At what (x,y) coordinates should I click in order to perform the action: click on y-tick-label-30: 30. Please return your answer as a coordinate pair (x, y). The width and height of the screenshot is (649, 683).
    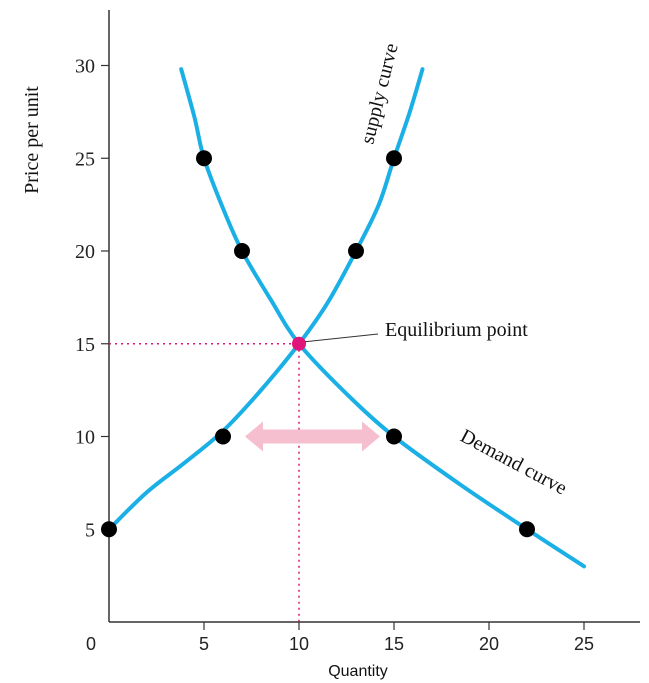
    Looking at the image, I should click on (85, 67).